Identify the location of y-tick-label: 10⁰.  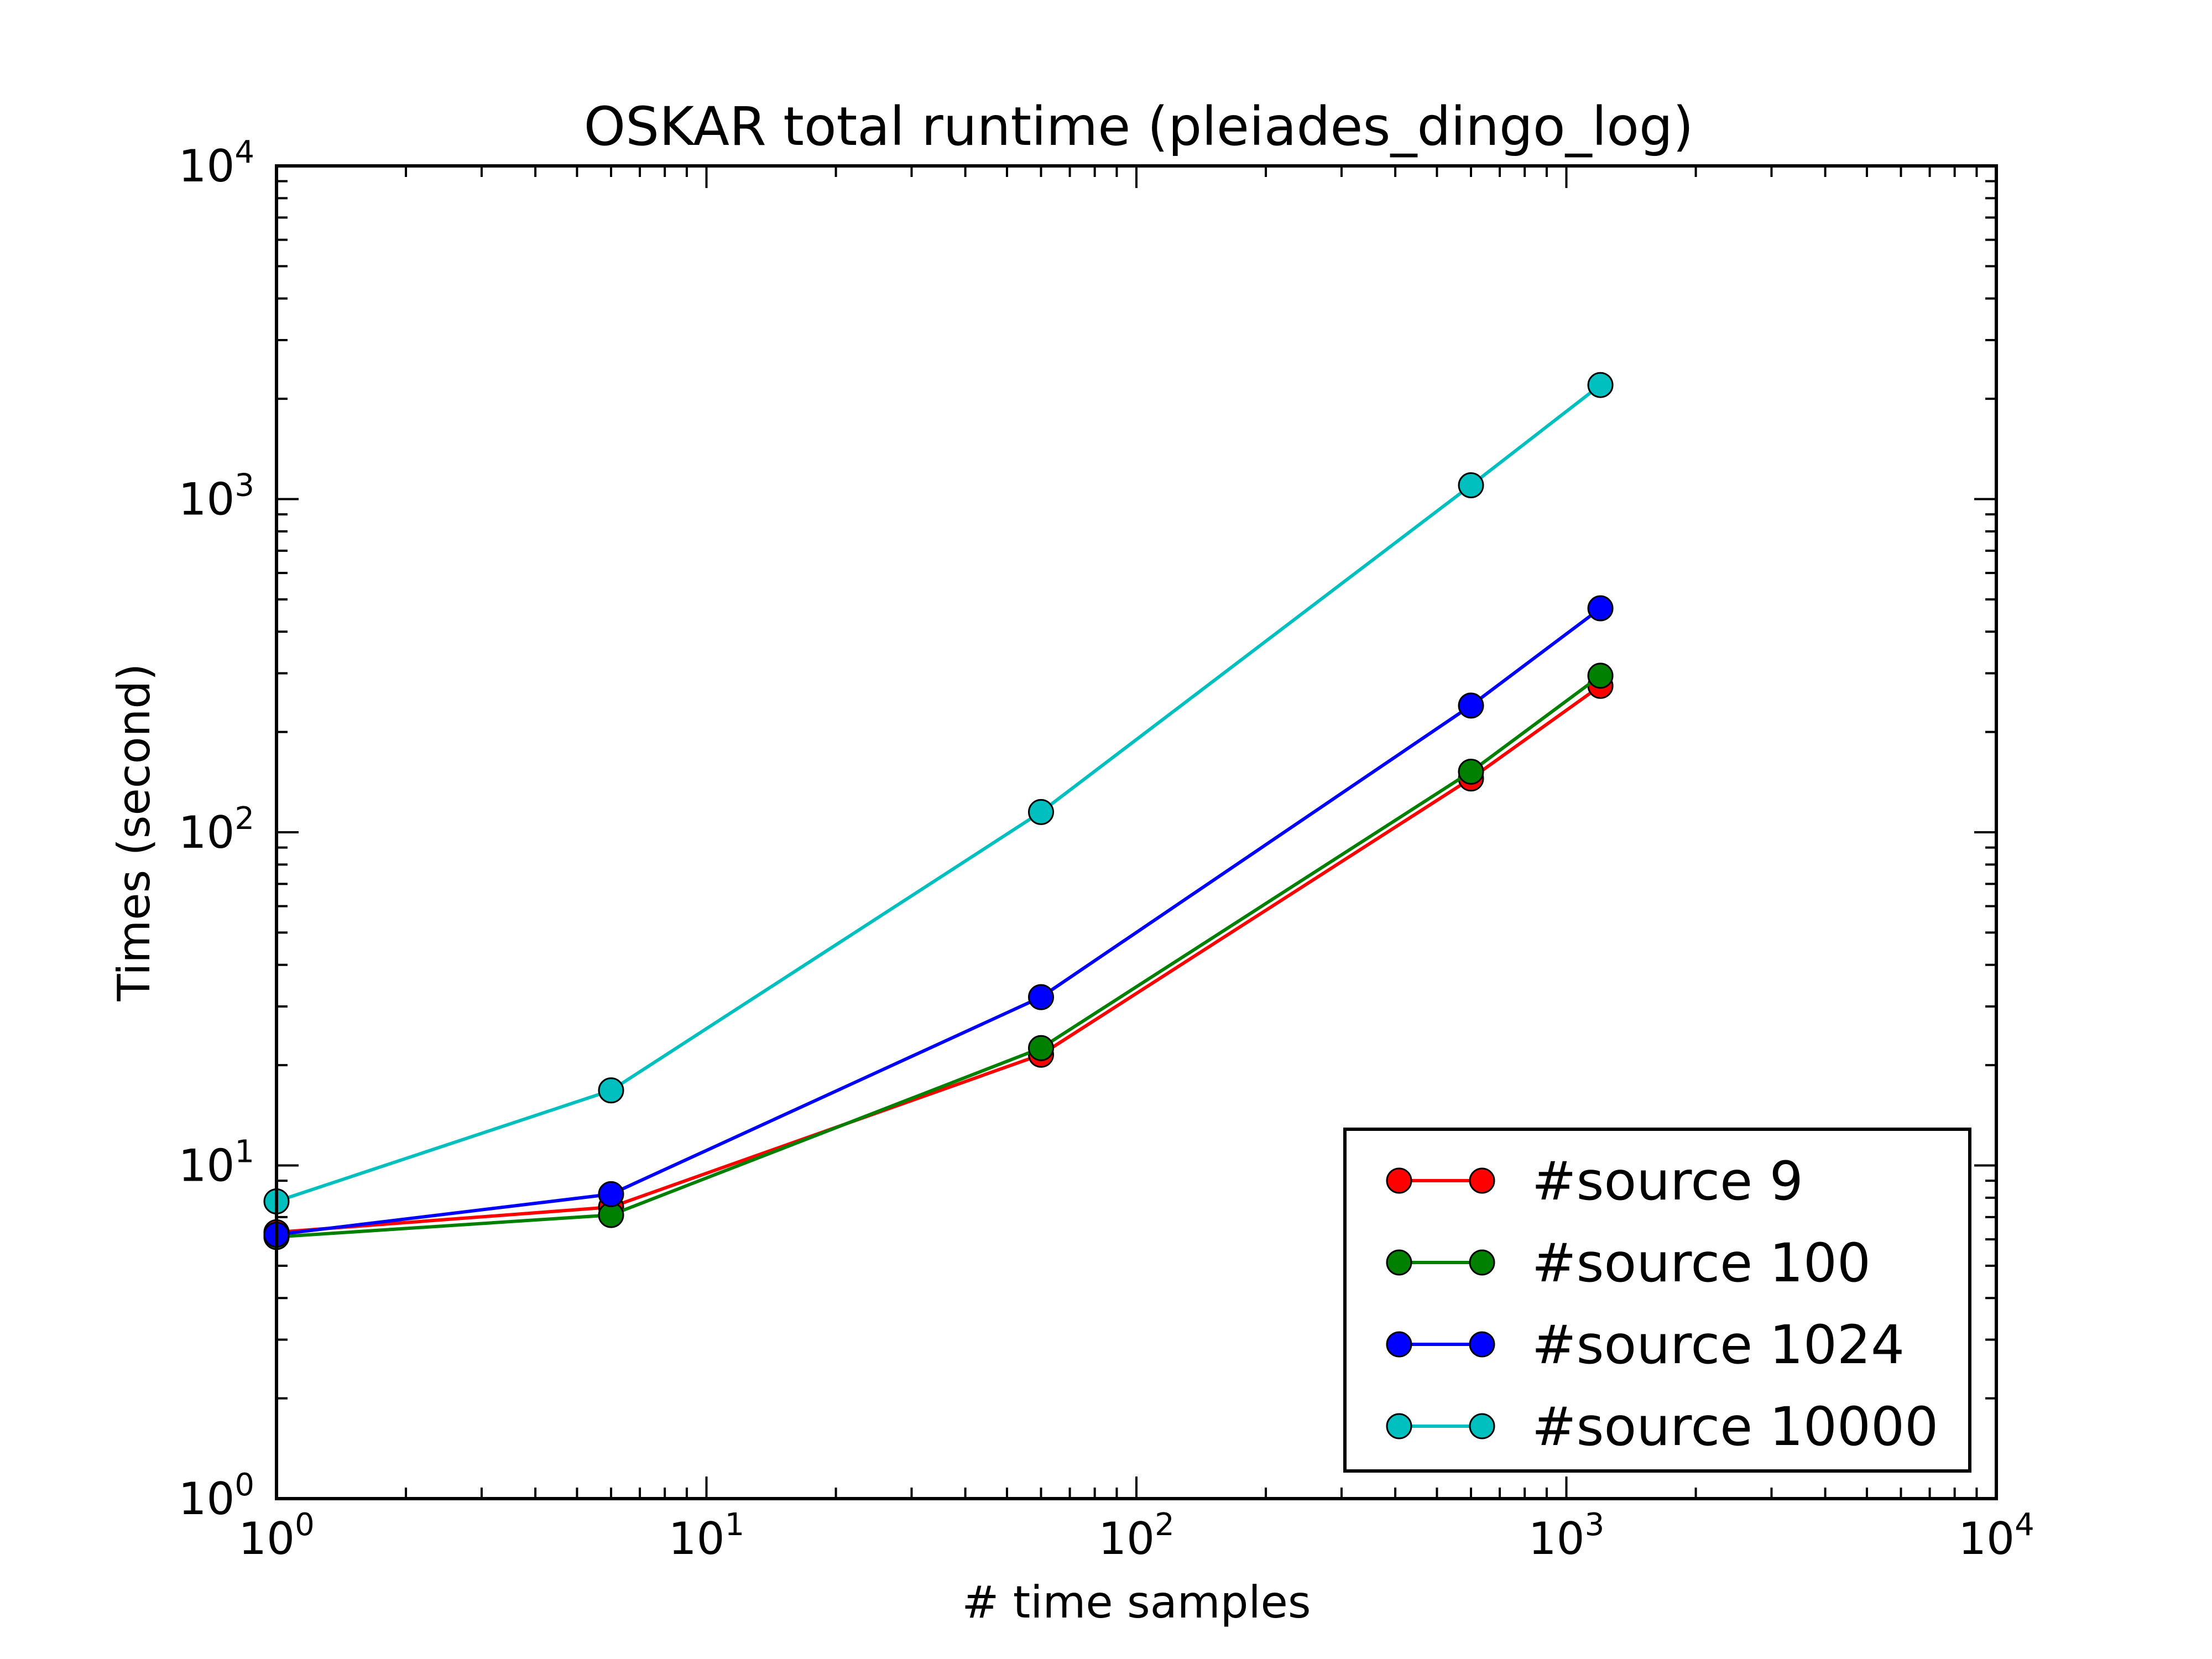
(217, 1496).